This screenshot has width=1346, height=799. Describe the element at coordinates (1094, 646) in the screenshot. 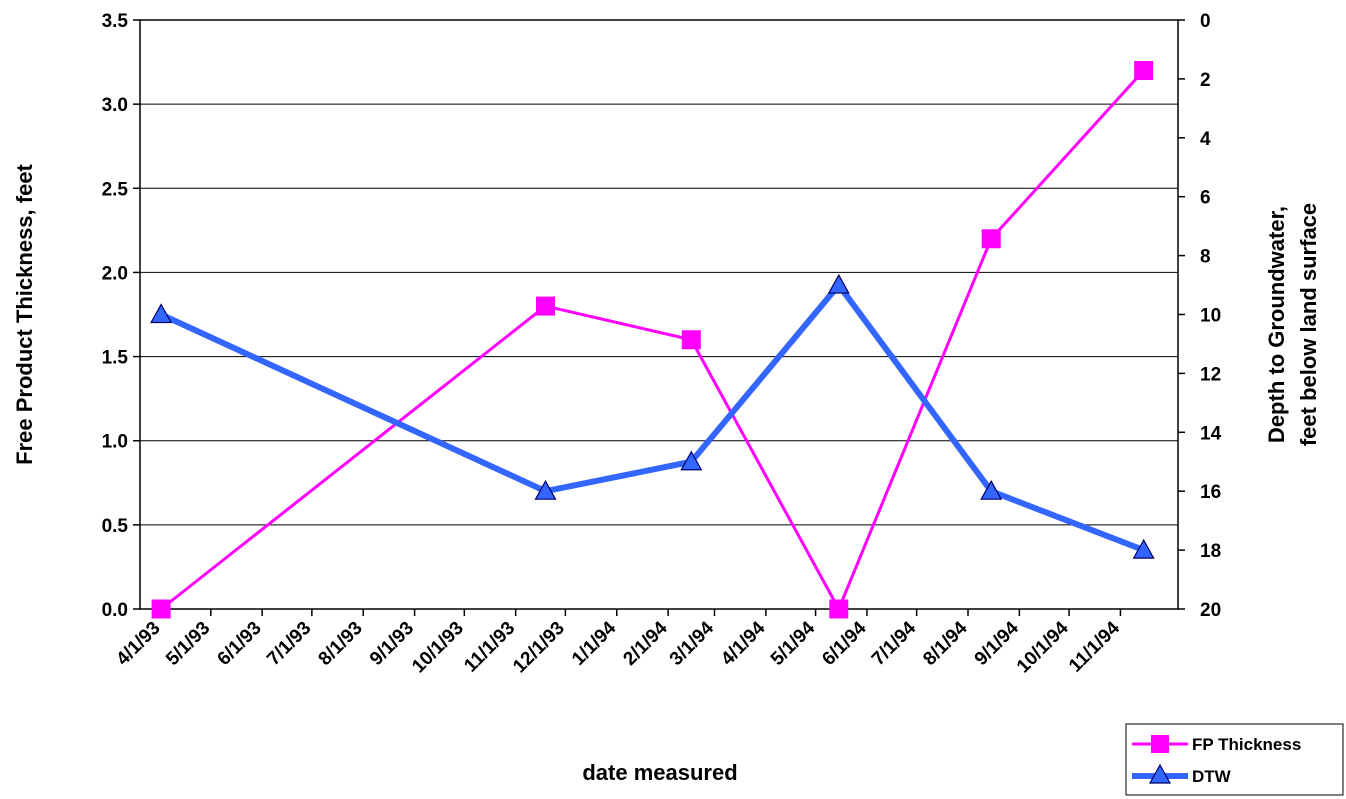

I see `x-tick-label: 11/1/94` at that location.